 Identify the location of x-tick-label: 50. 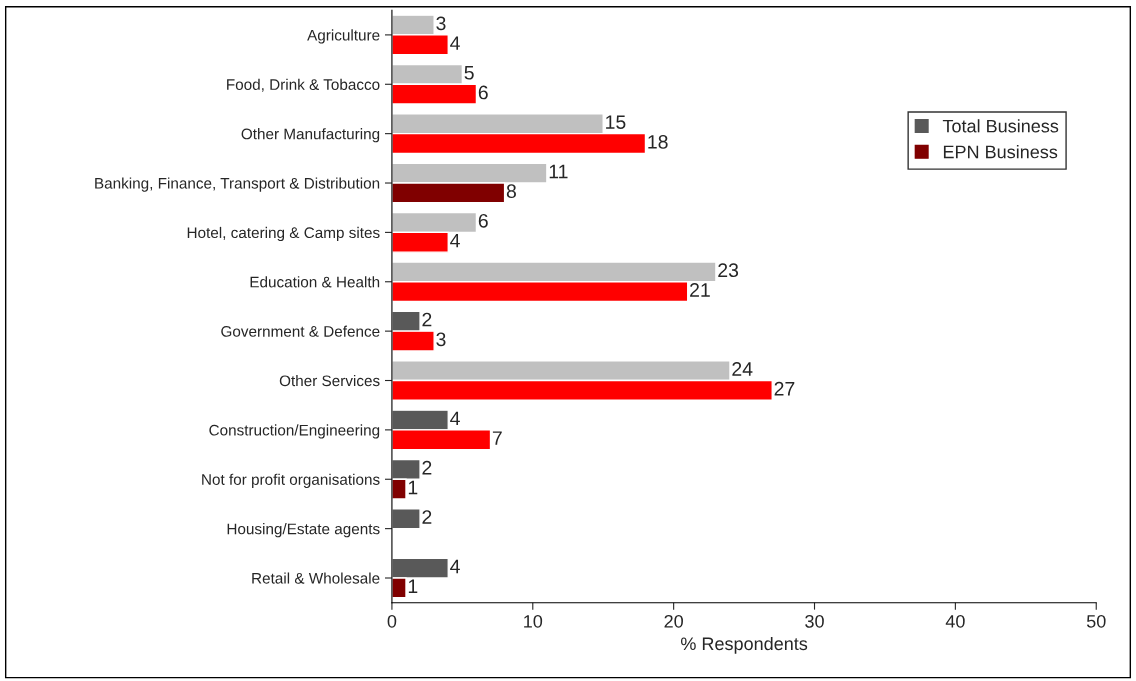
(1096, 621).